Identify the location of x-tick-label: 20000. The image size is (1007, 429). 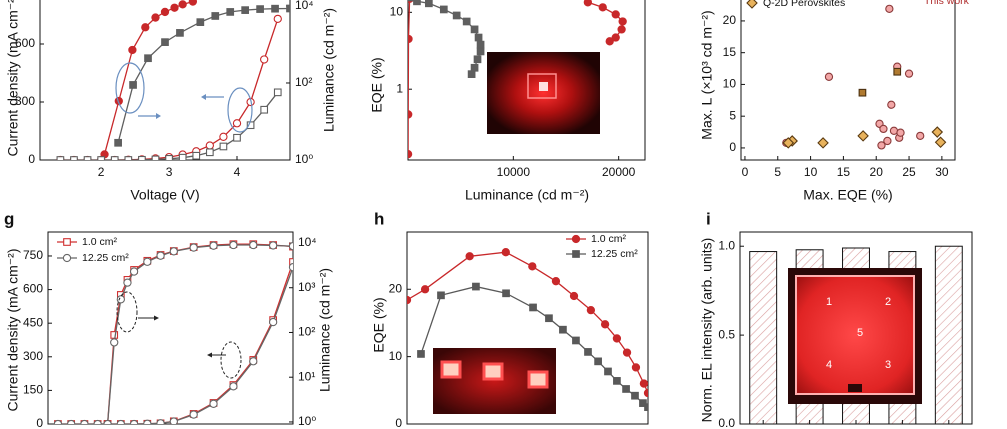
(619, 172).